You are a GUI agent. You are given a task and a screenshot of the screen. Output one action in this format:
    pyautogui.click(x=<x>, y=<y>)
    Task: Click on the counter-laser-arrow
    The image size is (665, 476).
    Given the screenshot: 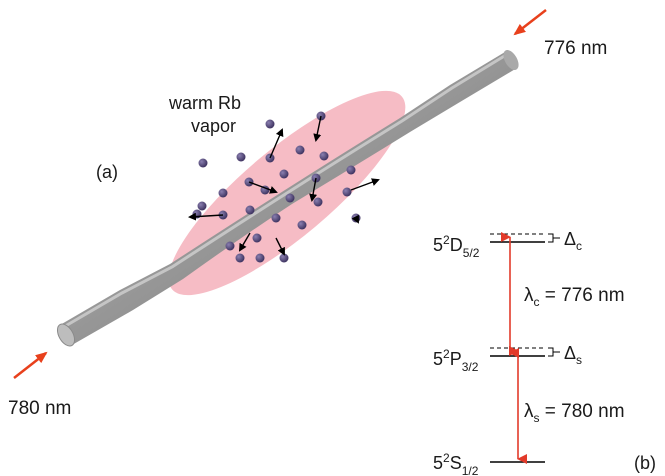 What is the action you would take?
    pyautogui.click(x=530, y=22)
    